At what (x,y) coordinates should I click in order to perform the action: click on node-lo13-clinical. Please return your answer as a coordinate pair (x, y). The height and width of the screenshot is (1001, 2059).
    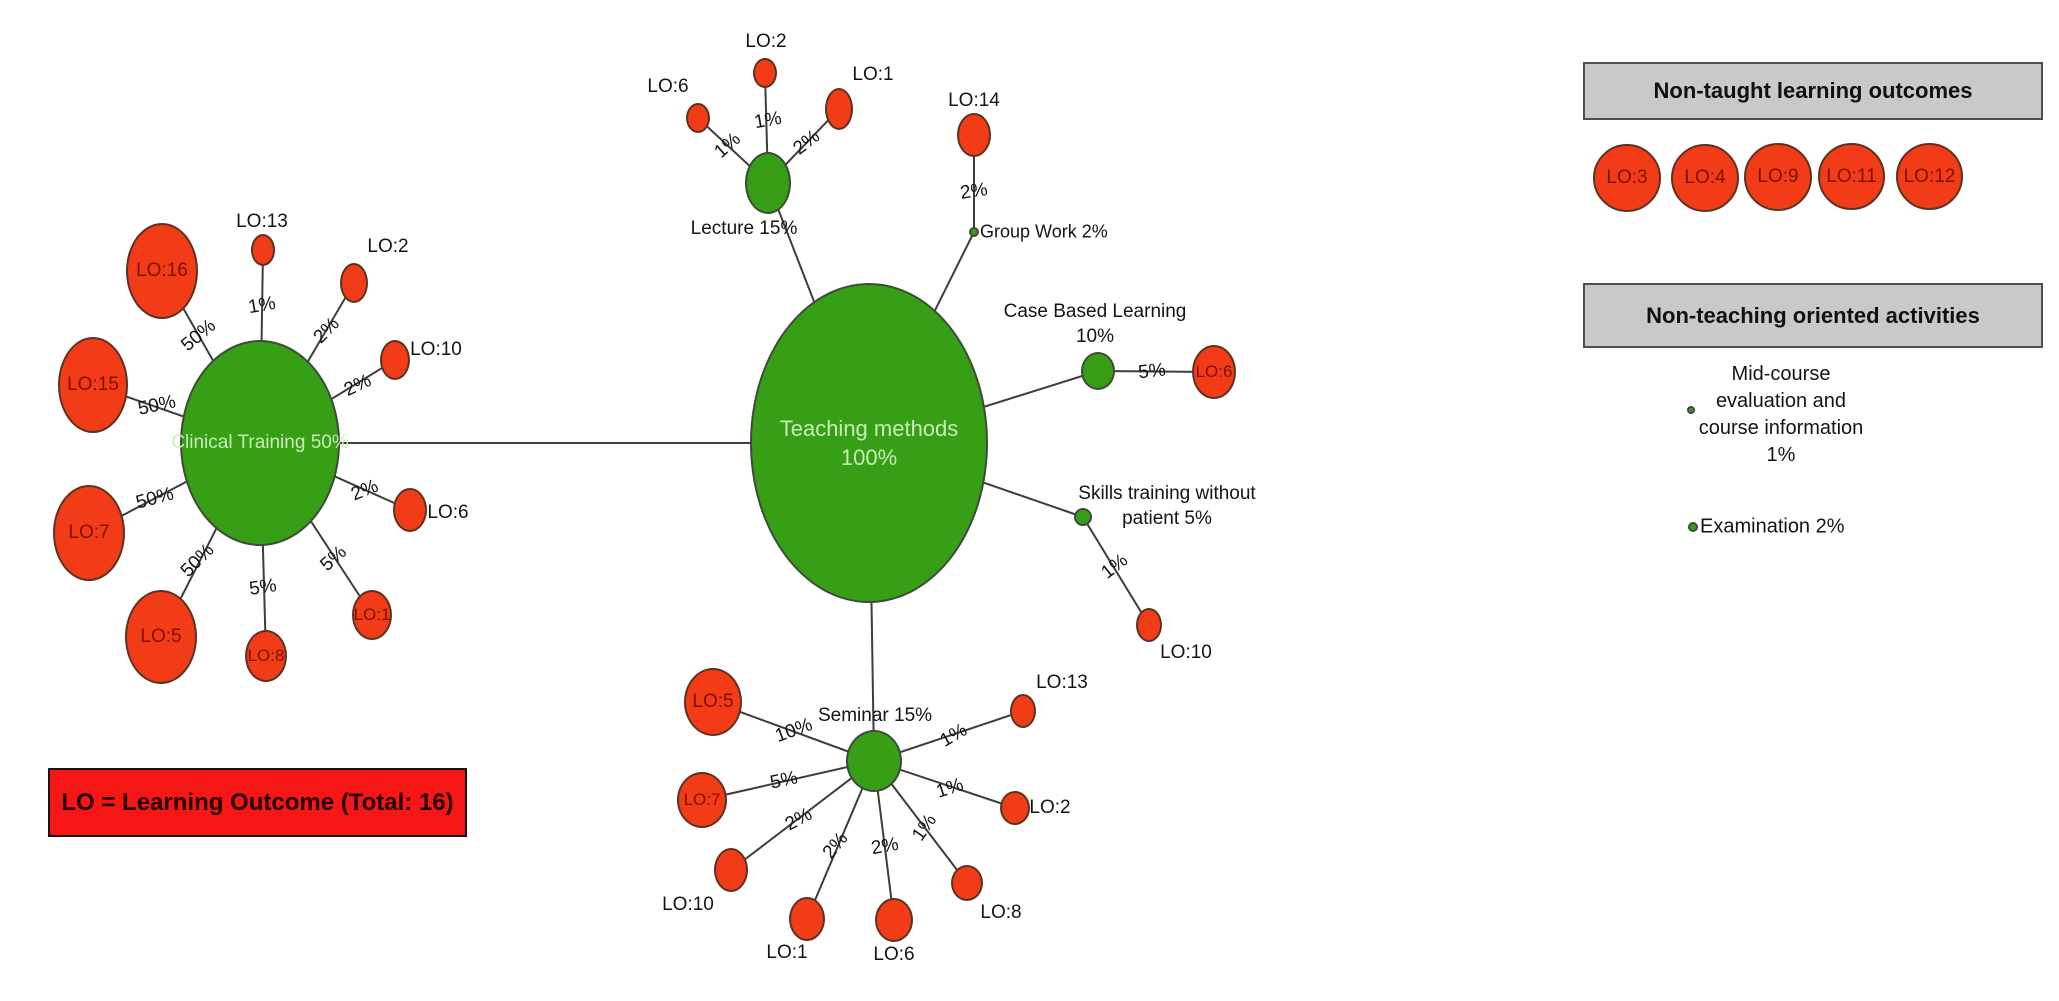
    Looking at the image, I should click on (263, 250).